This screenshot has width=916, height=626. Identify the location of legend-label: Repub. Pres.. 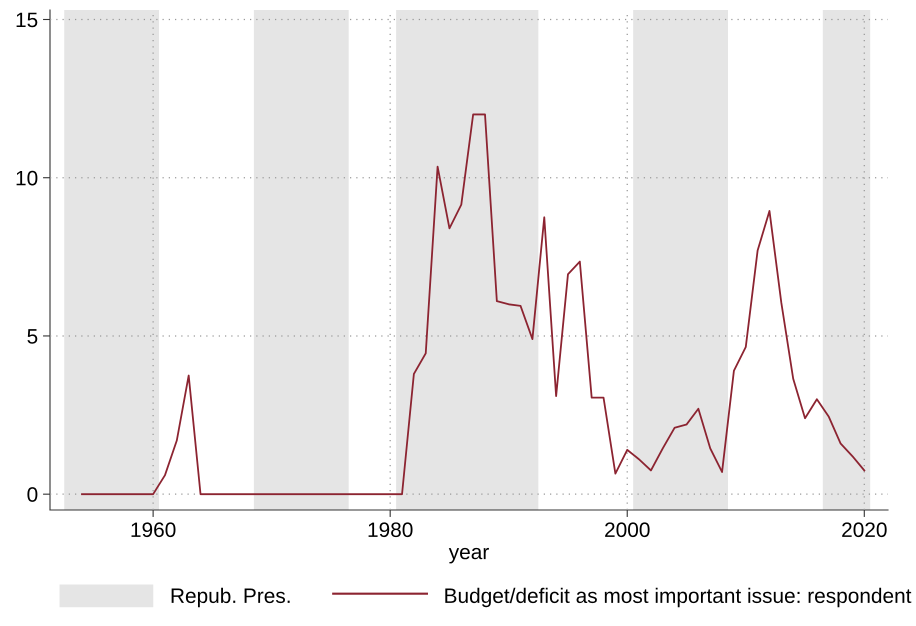
(231, 598).